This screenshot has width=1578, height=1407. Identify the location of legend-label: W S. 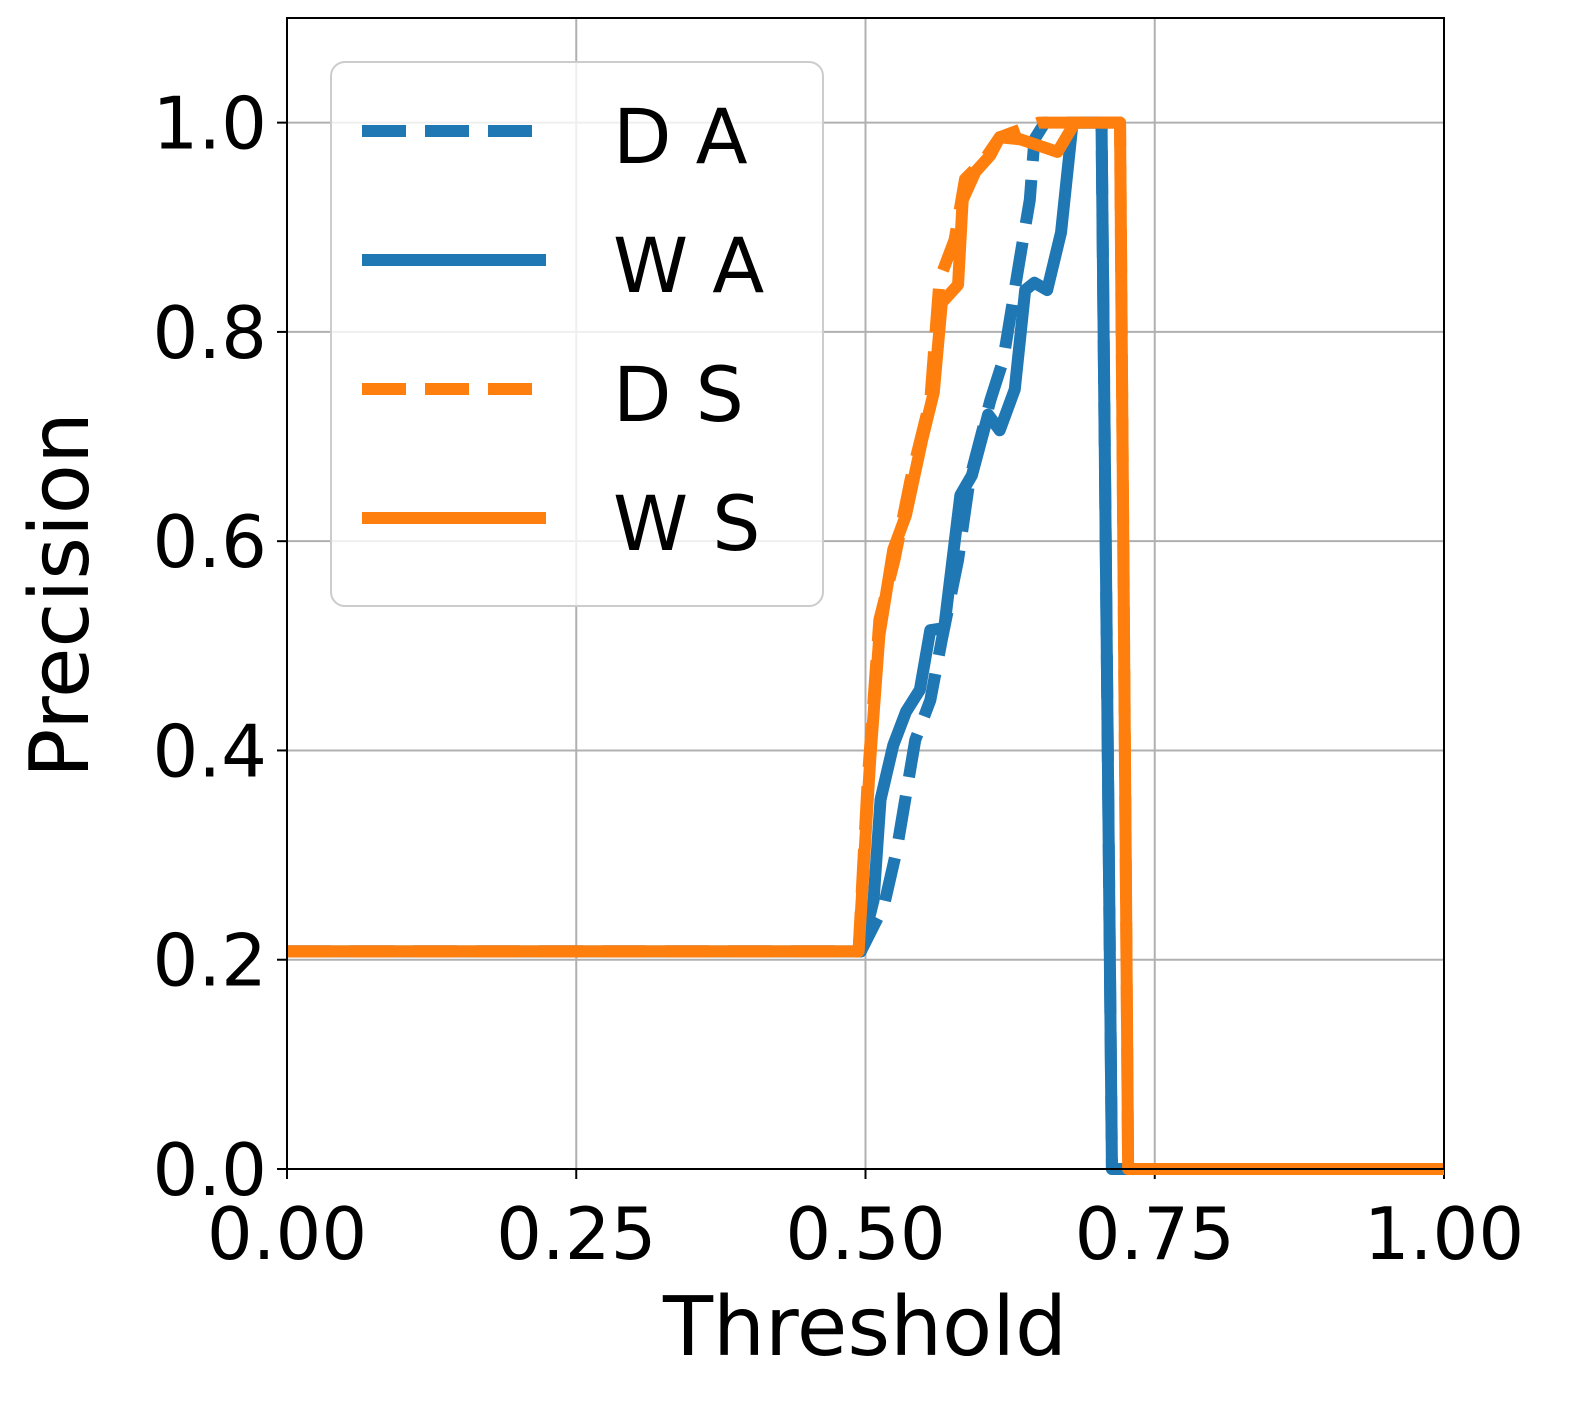
(687, 523).